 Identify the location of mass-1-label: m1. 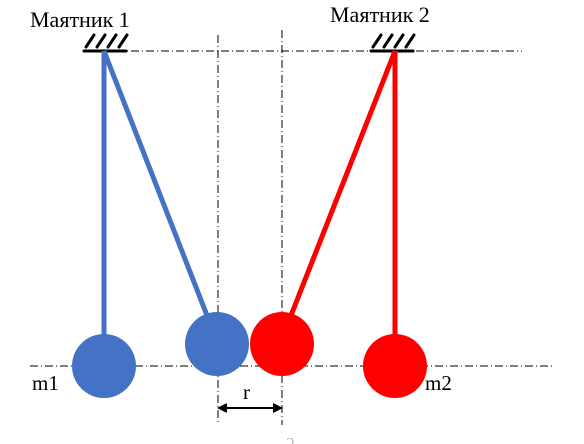
(45, 383).